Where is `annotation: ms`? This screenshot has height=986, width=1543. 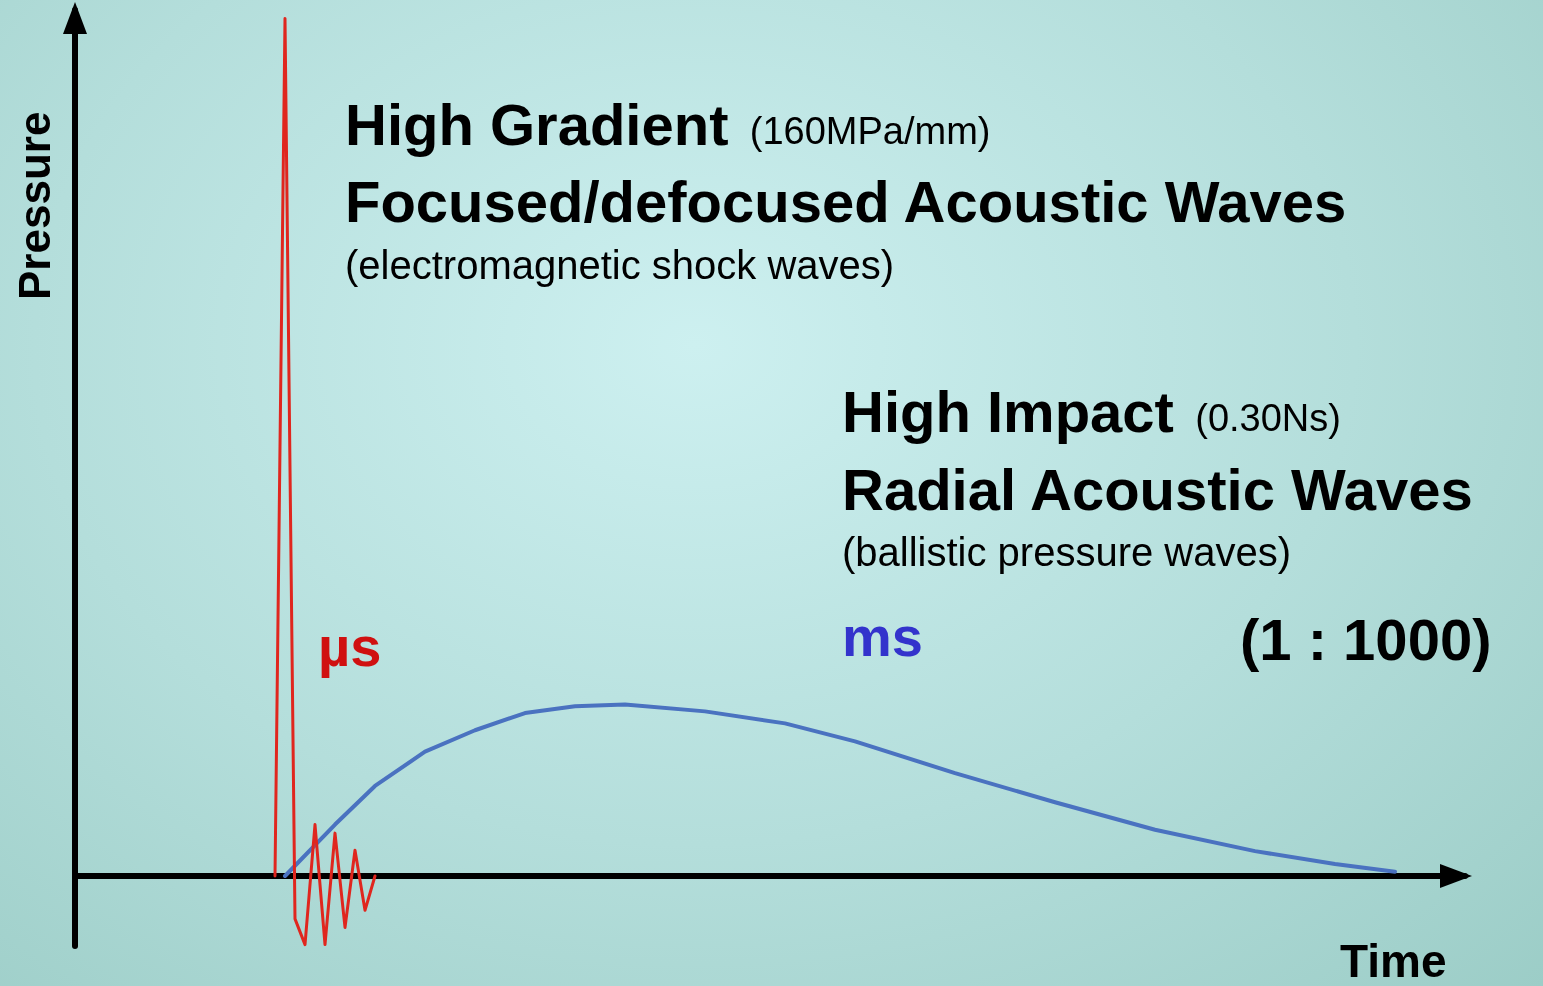 annotation: ms is located at coordinates (882, 636).